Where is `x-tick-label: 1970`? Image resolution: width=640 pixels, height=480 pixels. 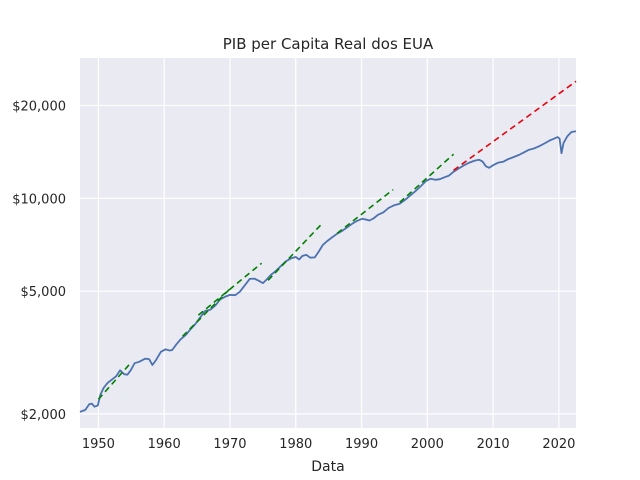 x-tick-label: 1970 is located at coordinates (229, 444).